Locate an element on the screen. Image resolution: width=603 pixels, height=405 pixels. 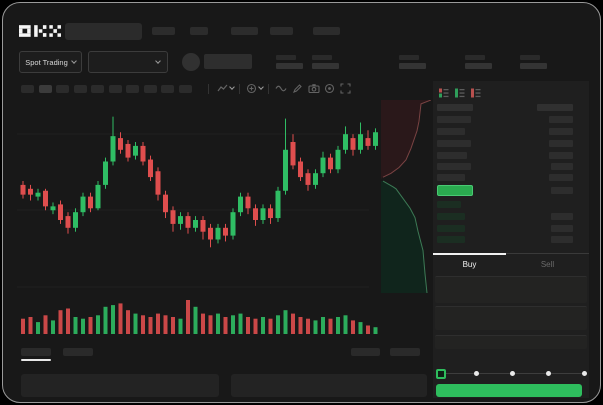
coin-avatar is located at coordinates (191, 62).